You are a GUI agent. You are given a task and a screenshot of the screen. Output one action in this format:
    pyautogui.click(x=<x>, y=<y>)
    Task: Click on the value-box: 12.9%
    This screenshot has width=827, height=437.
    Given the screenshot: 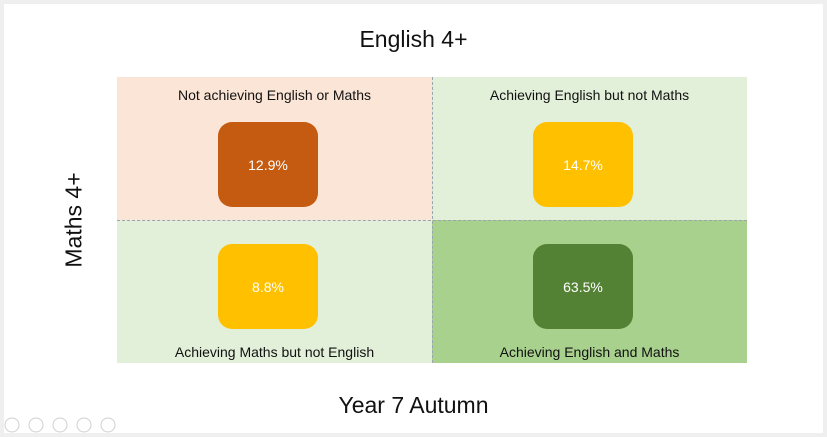 What is the action you would take?
    pyautogui.click(x=268, y=164)
    